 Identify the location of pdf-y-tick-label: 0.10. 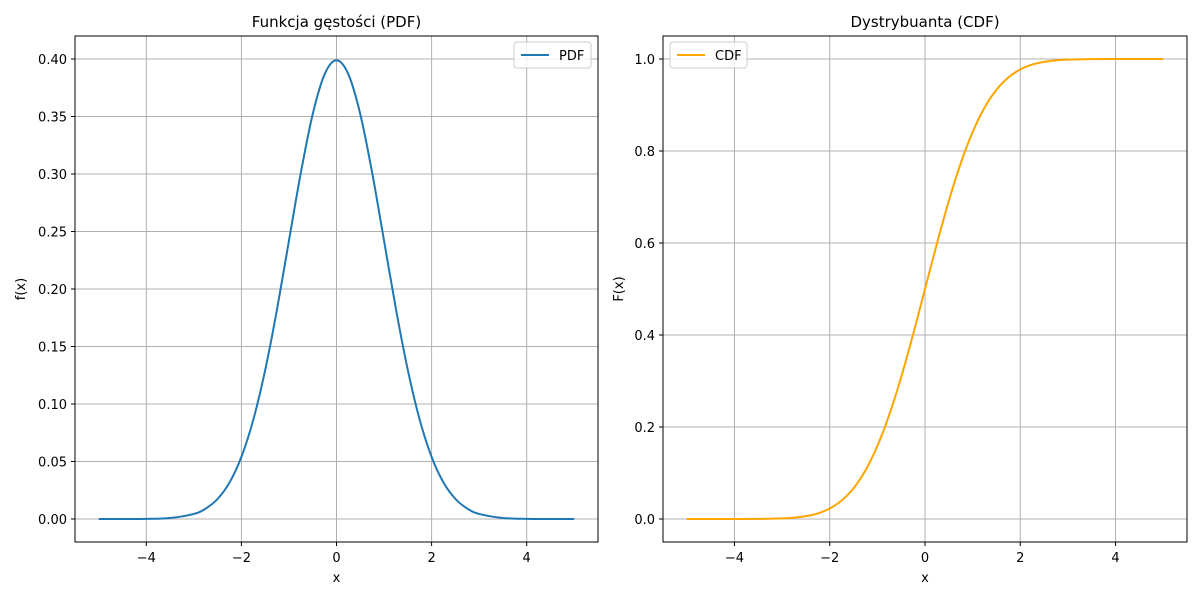
(52, 405).